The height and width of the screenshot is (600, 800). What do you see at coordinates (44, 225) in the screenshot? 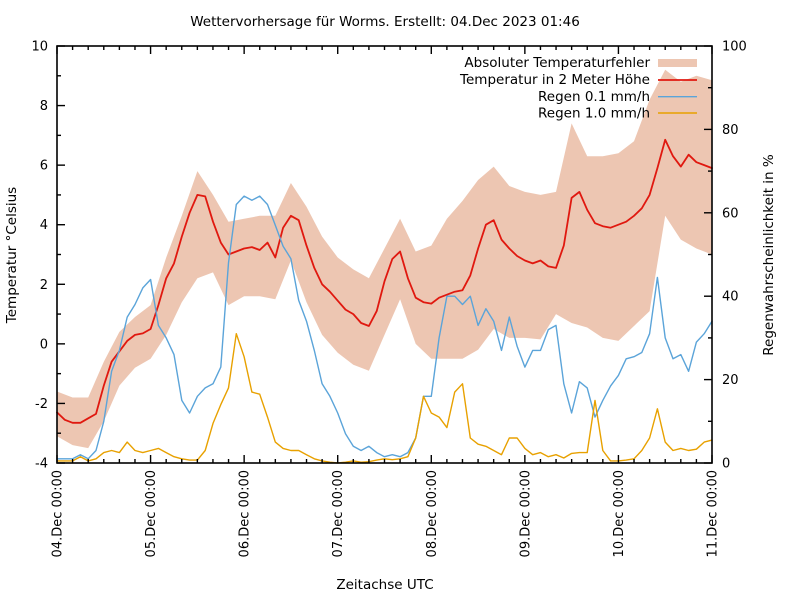
I see `y-left-tick-label: 4` at bounding box center [44, 225].